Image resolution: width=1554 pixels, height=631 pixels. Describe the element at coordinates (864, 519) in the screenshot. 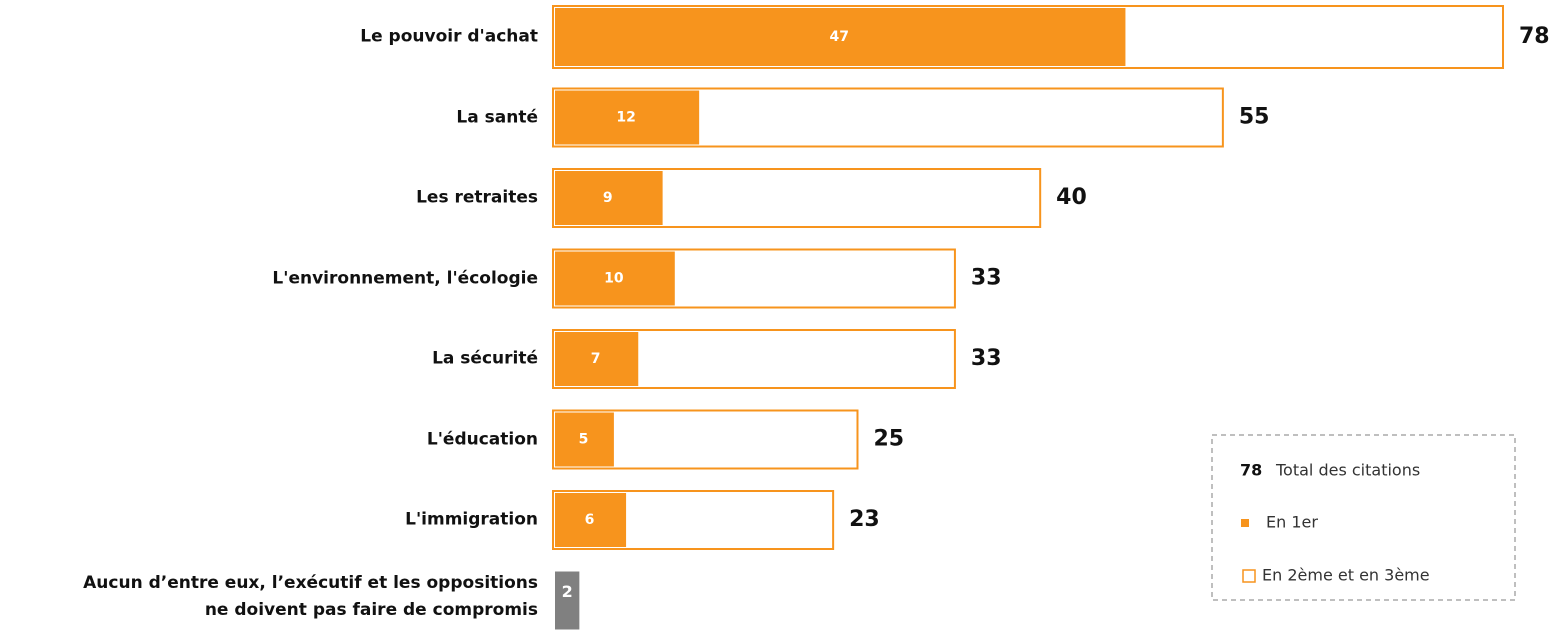

I see `total-label: 23` at that location.